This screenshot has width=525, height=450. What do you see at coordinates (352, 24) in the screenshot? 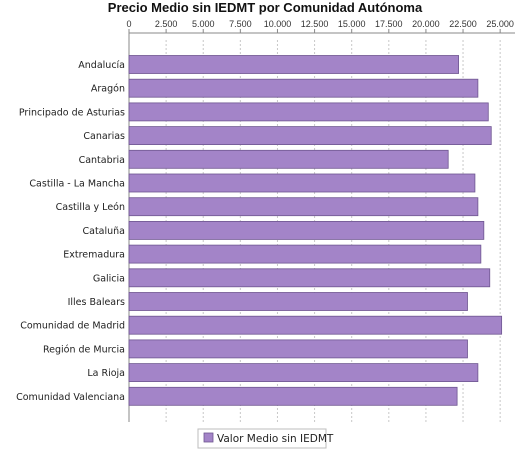
I see `x-tick-label: 15.000` at bounding box center [352, 24].